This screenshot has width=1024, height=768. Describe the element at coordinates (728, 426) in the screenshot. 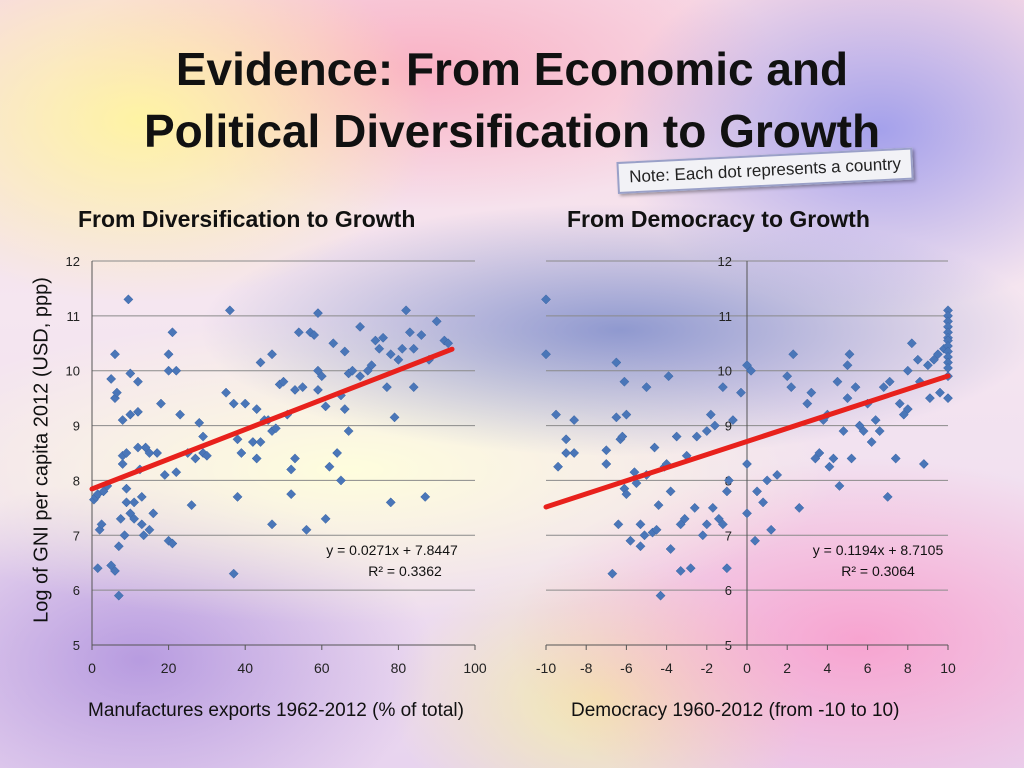

I see `y-tick-label: 9` at that location.